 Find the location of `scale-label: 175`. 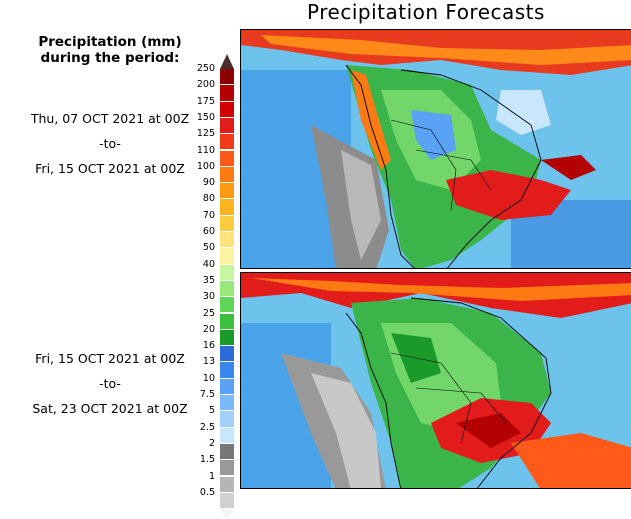

scale-label: 175 is located at coordinates (205, 101).